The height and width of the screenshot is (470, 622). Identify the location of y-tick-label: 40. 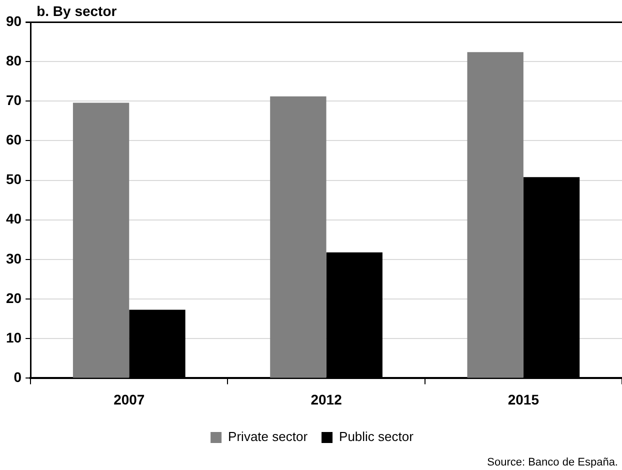
(14, 218).